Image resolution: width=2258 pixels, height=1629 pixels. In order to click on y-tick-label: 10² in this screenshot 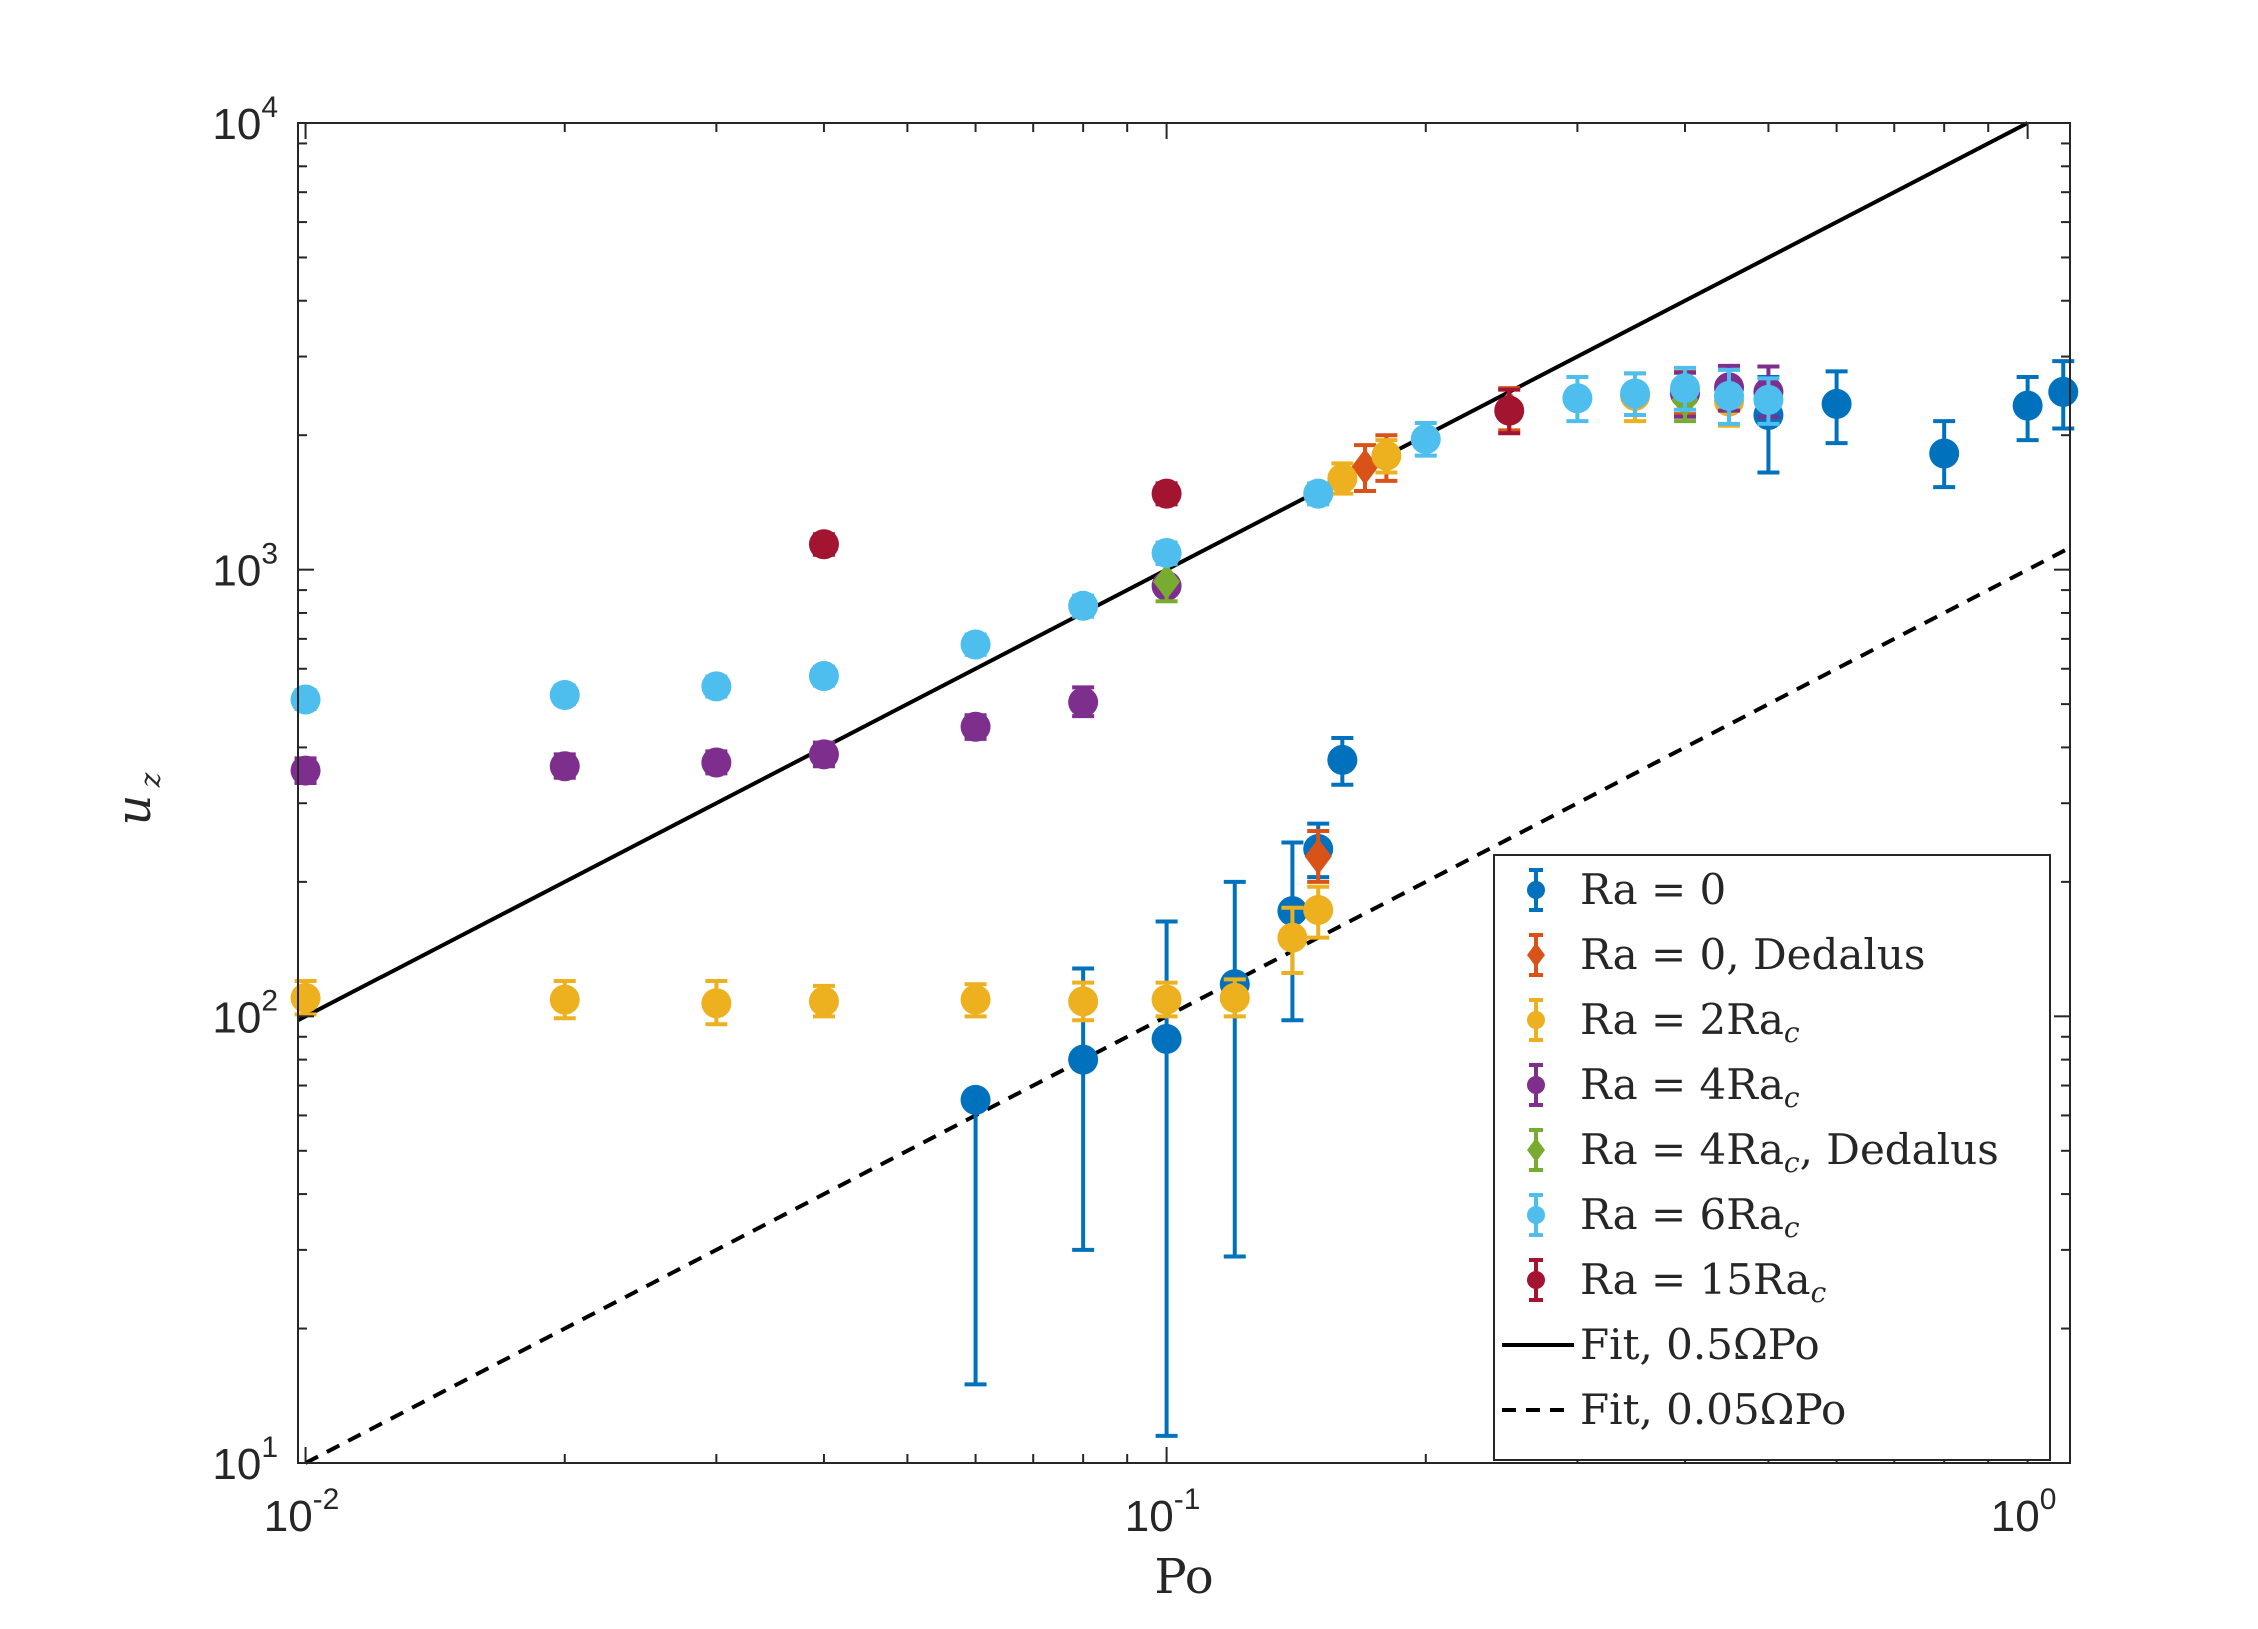, I will do `click(245, 1013)`.